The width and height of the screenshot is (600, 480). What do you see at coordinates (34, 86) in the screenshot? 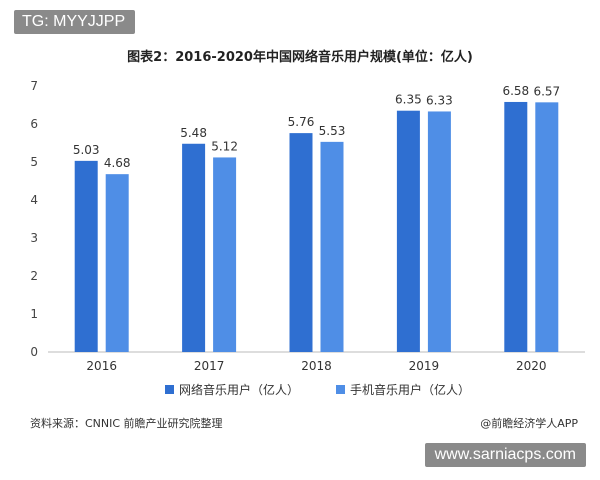
I see `y-tick-label: 7` at bounding box center [34, 86].